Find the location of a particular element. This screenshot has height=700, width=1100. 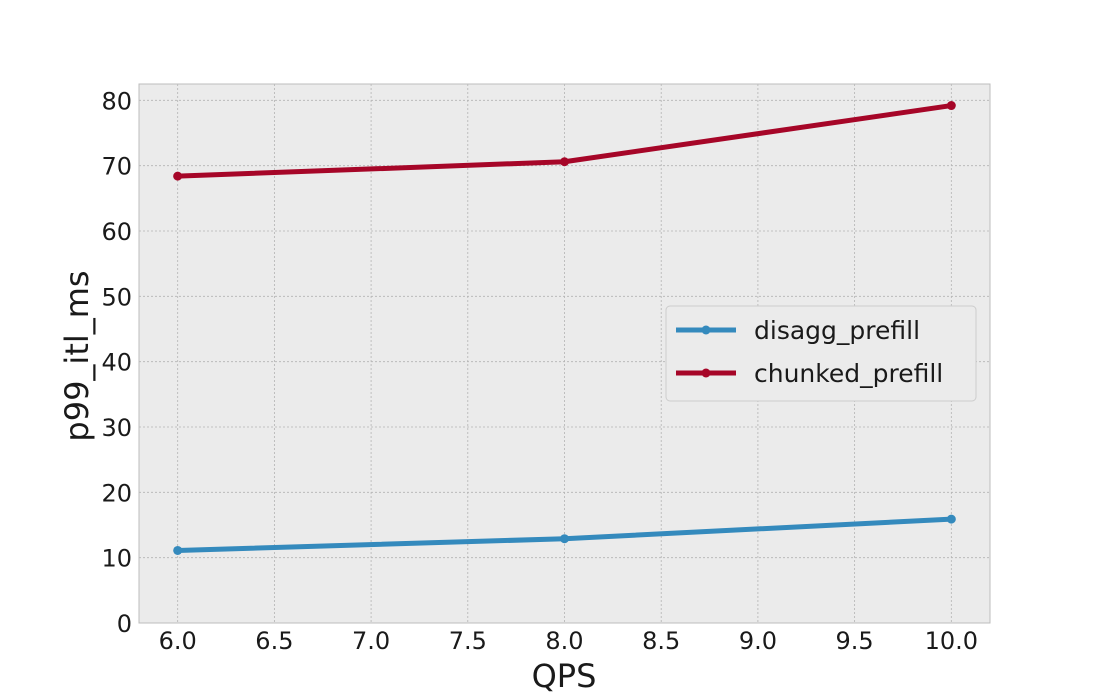

x-tick-label: 6.5 is located at coordinates (274, 641).